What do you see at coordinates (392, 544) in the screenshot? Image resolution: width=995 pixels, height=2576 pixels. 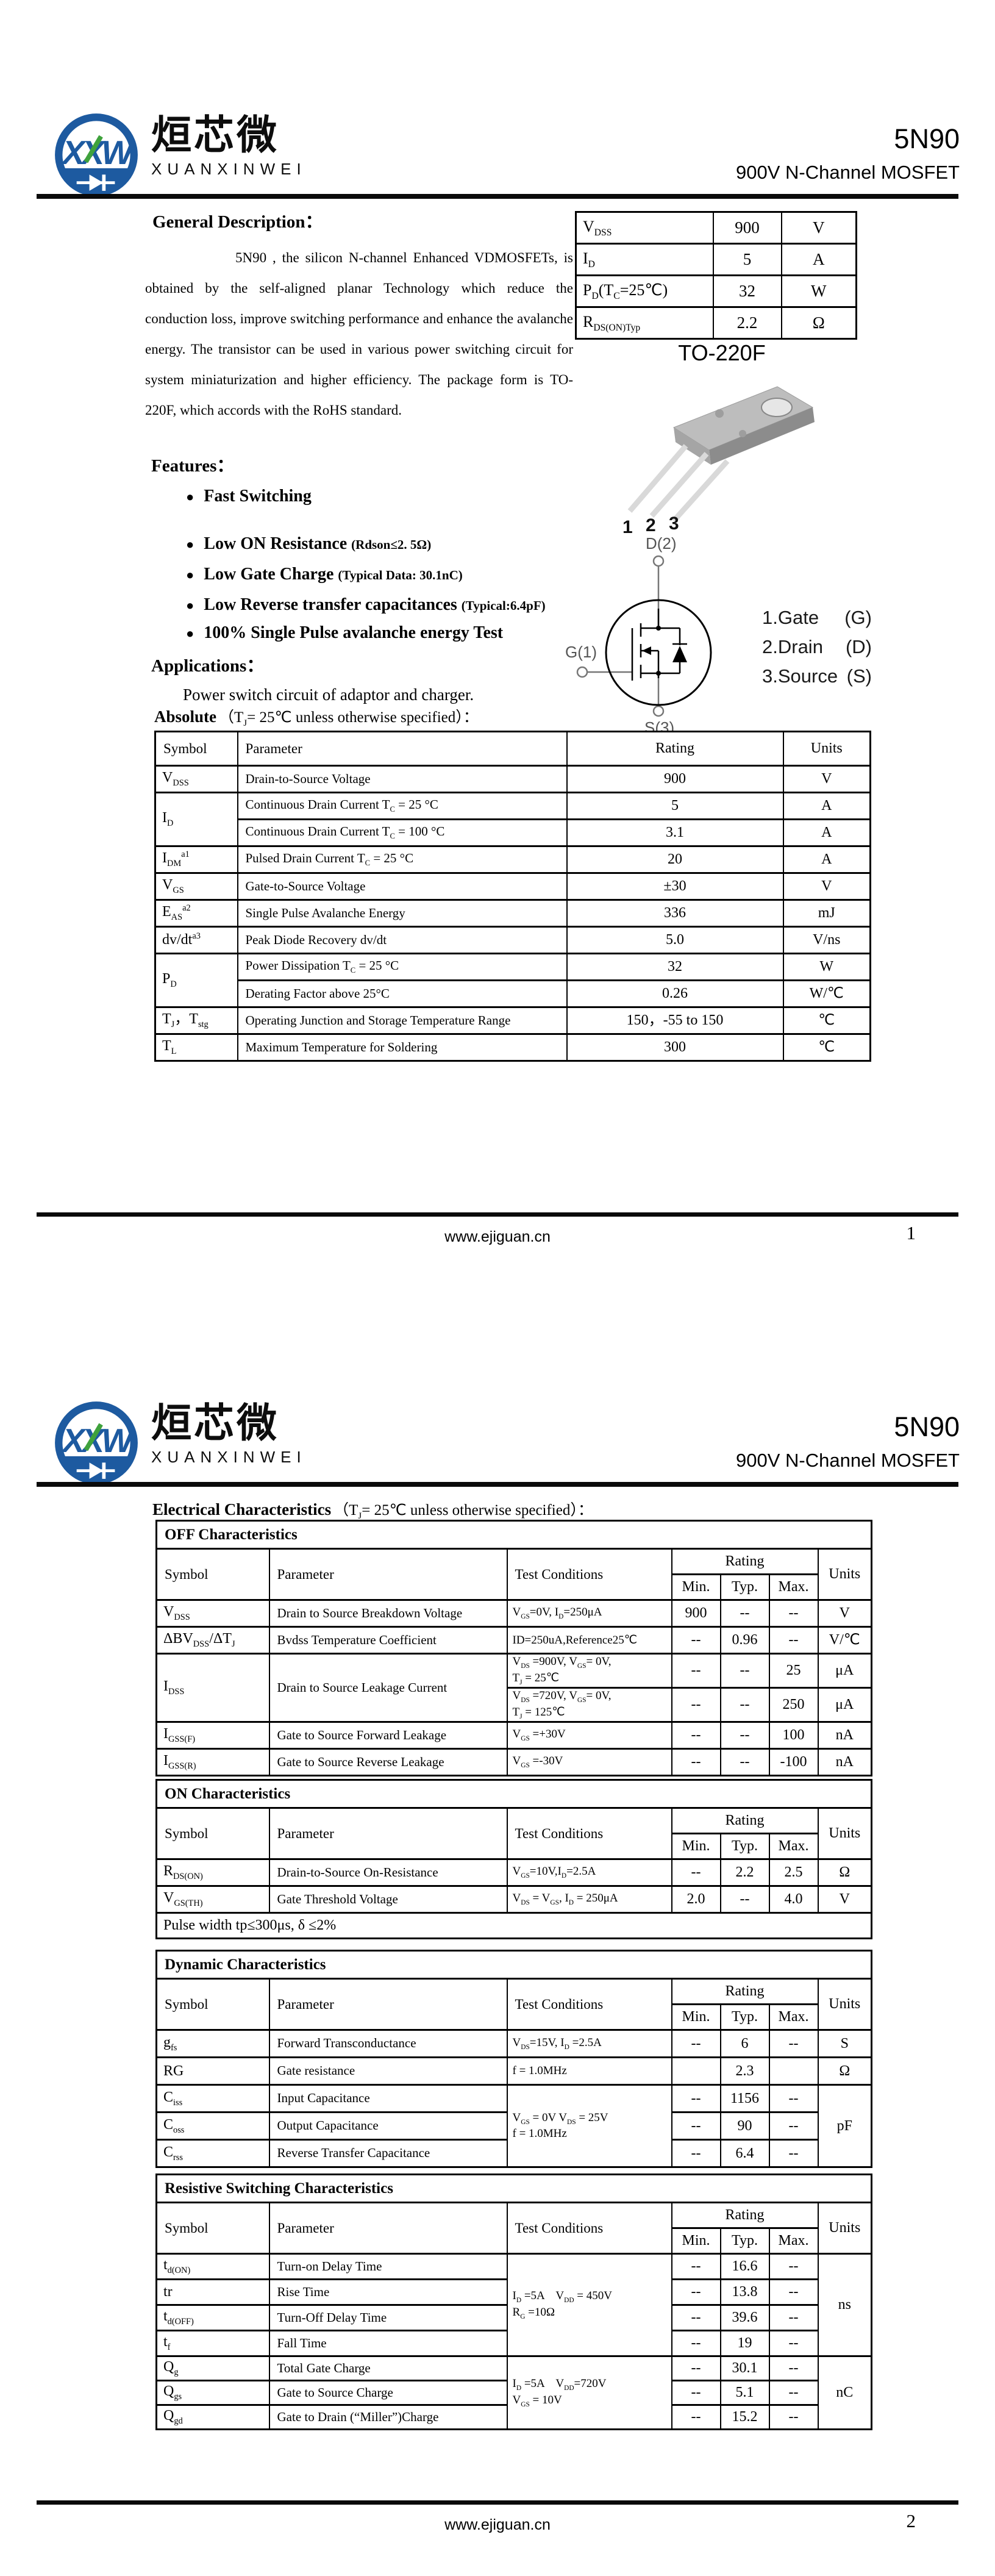 I see `feature-subtext: (Rdson≤2. 5Ω)` at bounding box center [392, 544].